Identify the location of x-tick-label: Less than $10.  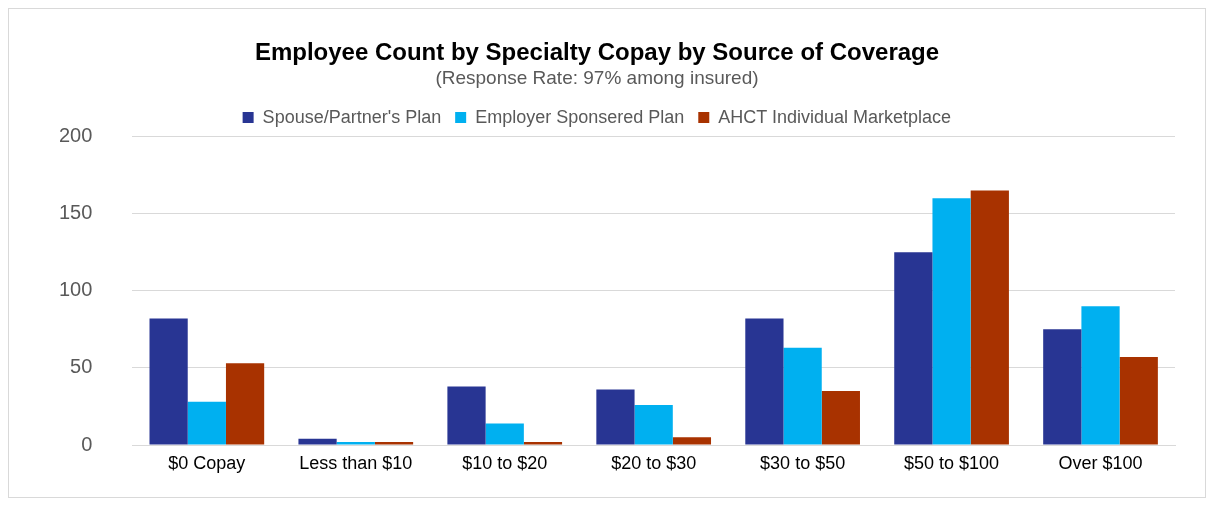
(356, 462).